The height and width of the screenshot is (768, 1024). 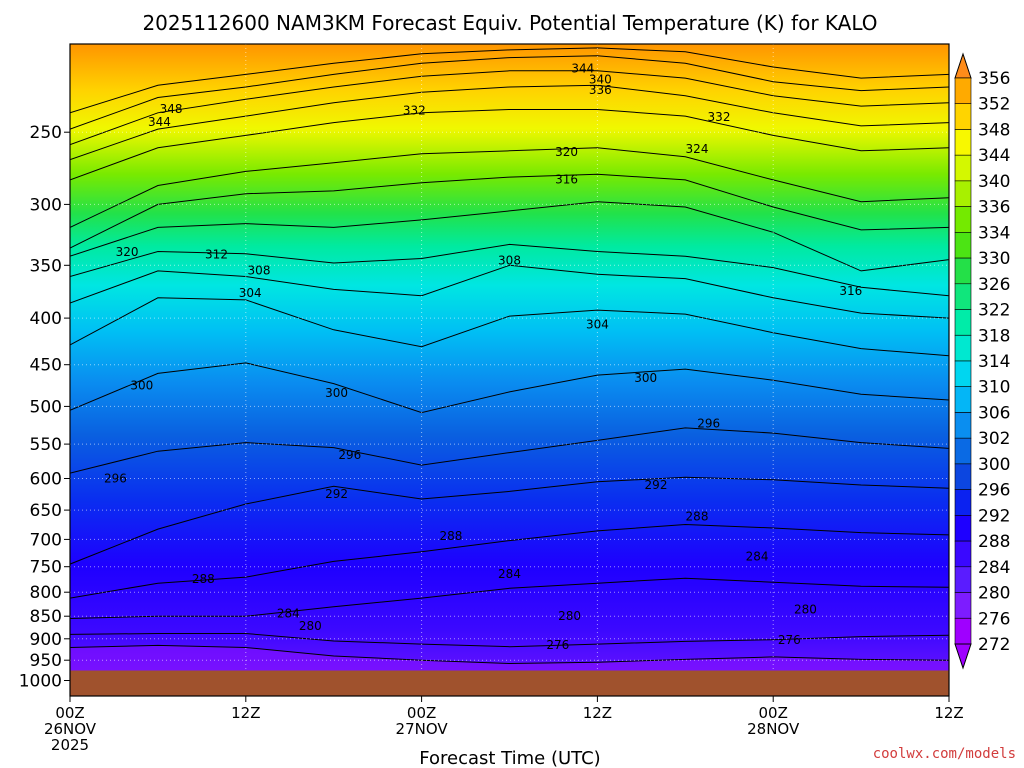 What do you see at coordinates (600, 90) in the screenshot?
I see `contour-label: 336` at bounding box center [600, 90].